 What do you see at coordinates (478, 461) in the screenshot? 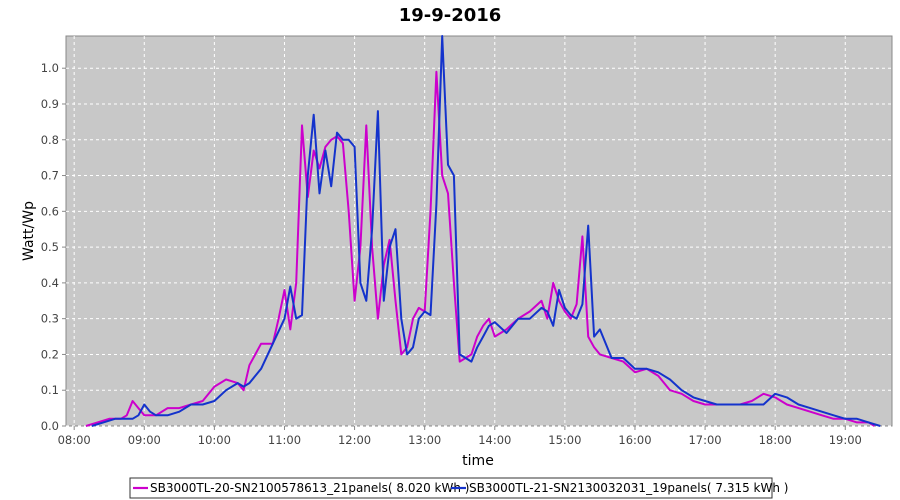
I see `x-axis-label: time` at bounding box center [478, 461].